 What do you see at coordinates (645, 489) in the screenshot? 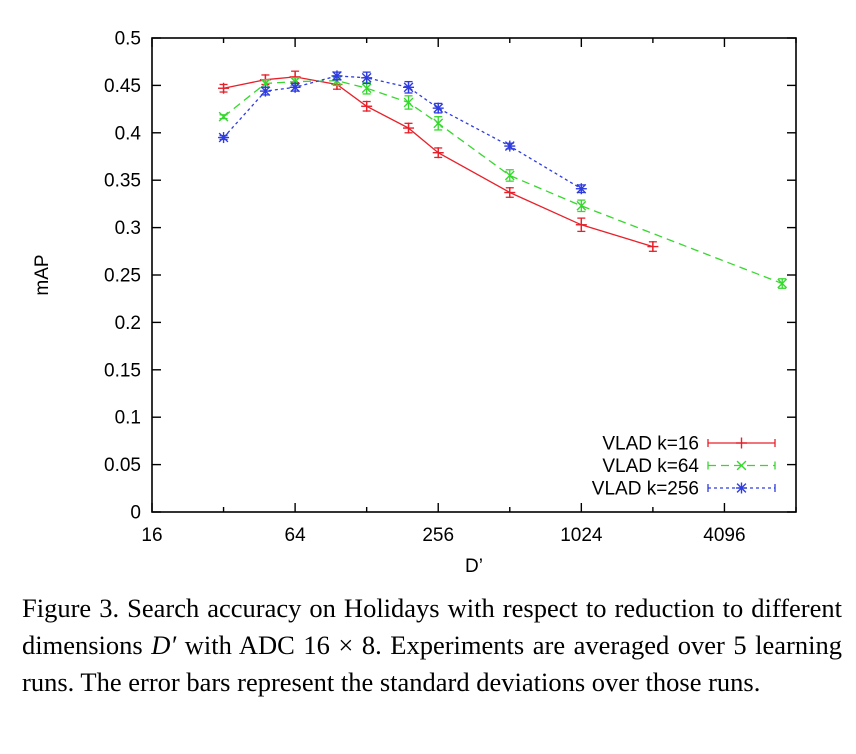
I see `legend-label: VLAD k=256` at bounding box center [645, 489].